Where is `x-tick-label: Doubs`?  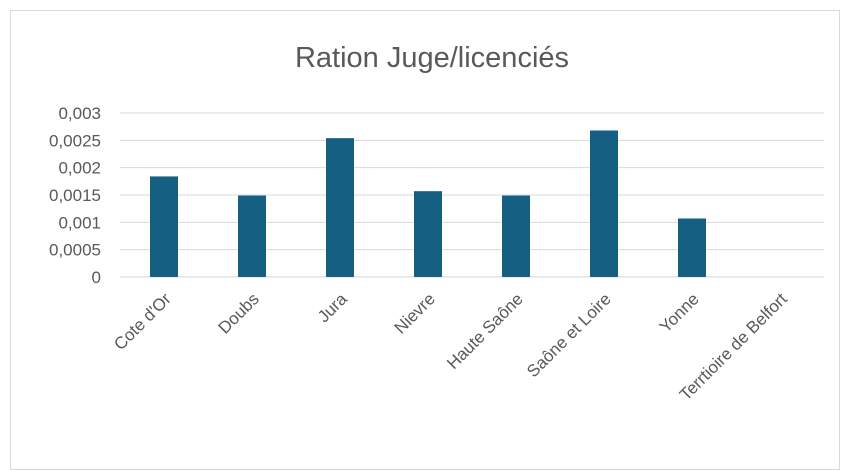
x-tick-label: Doubs is located at coordinates (239, 313).